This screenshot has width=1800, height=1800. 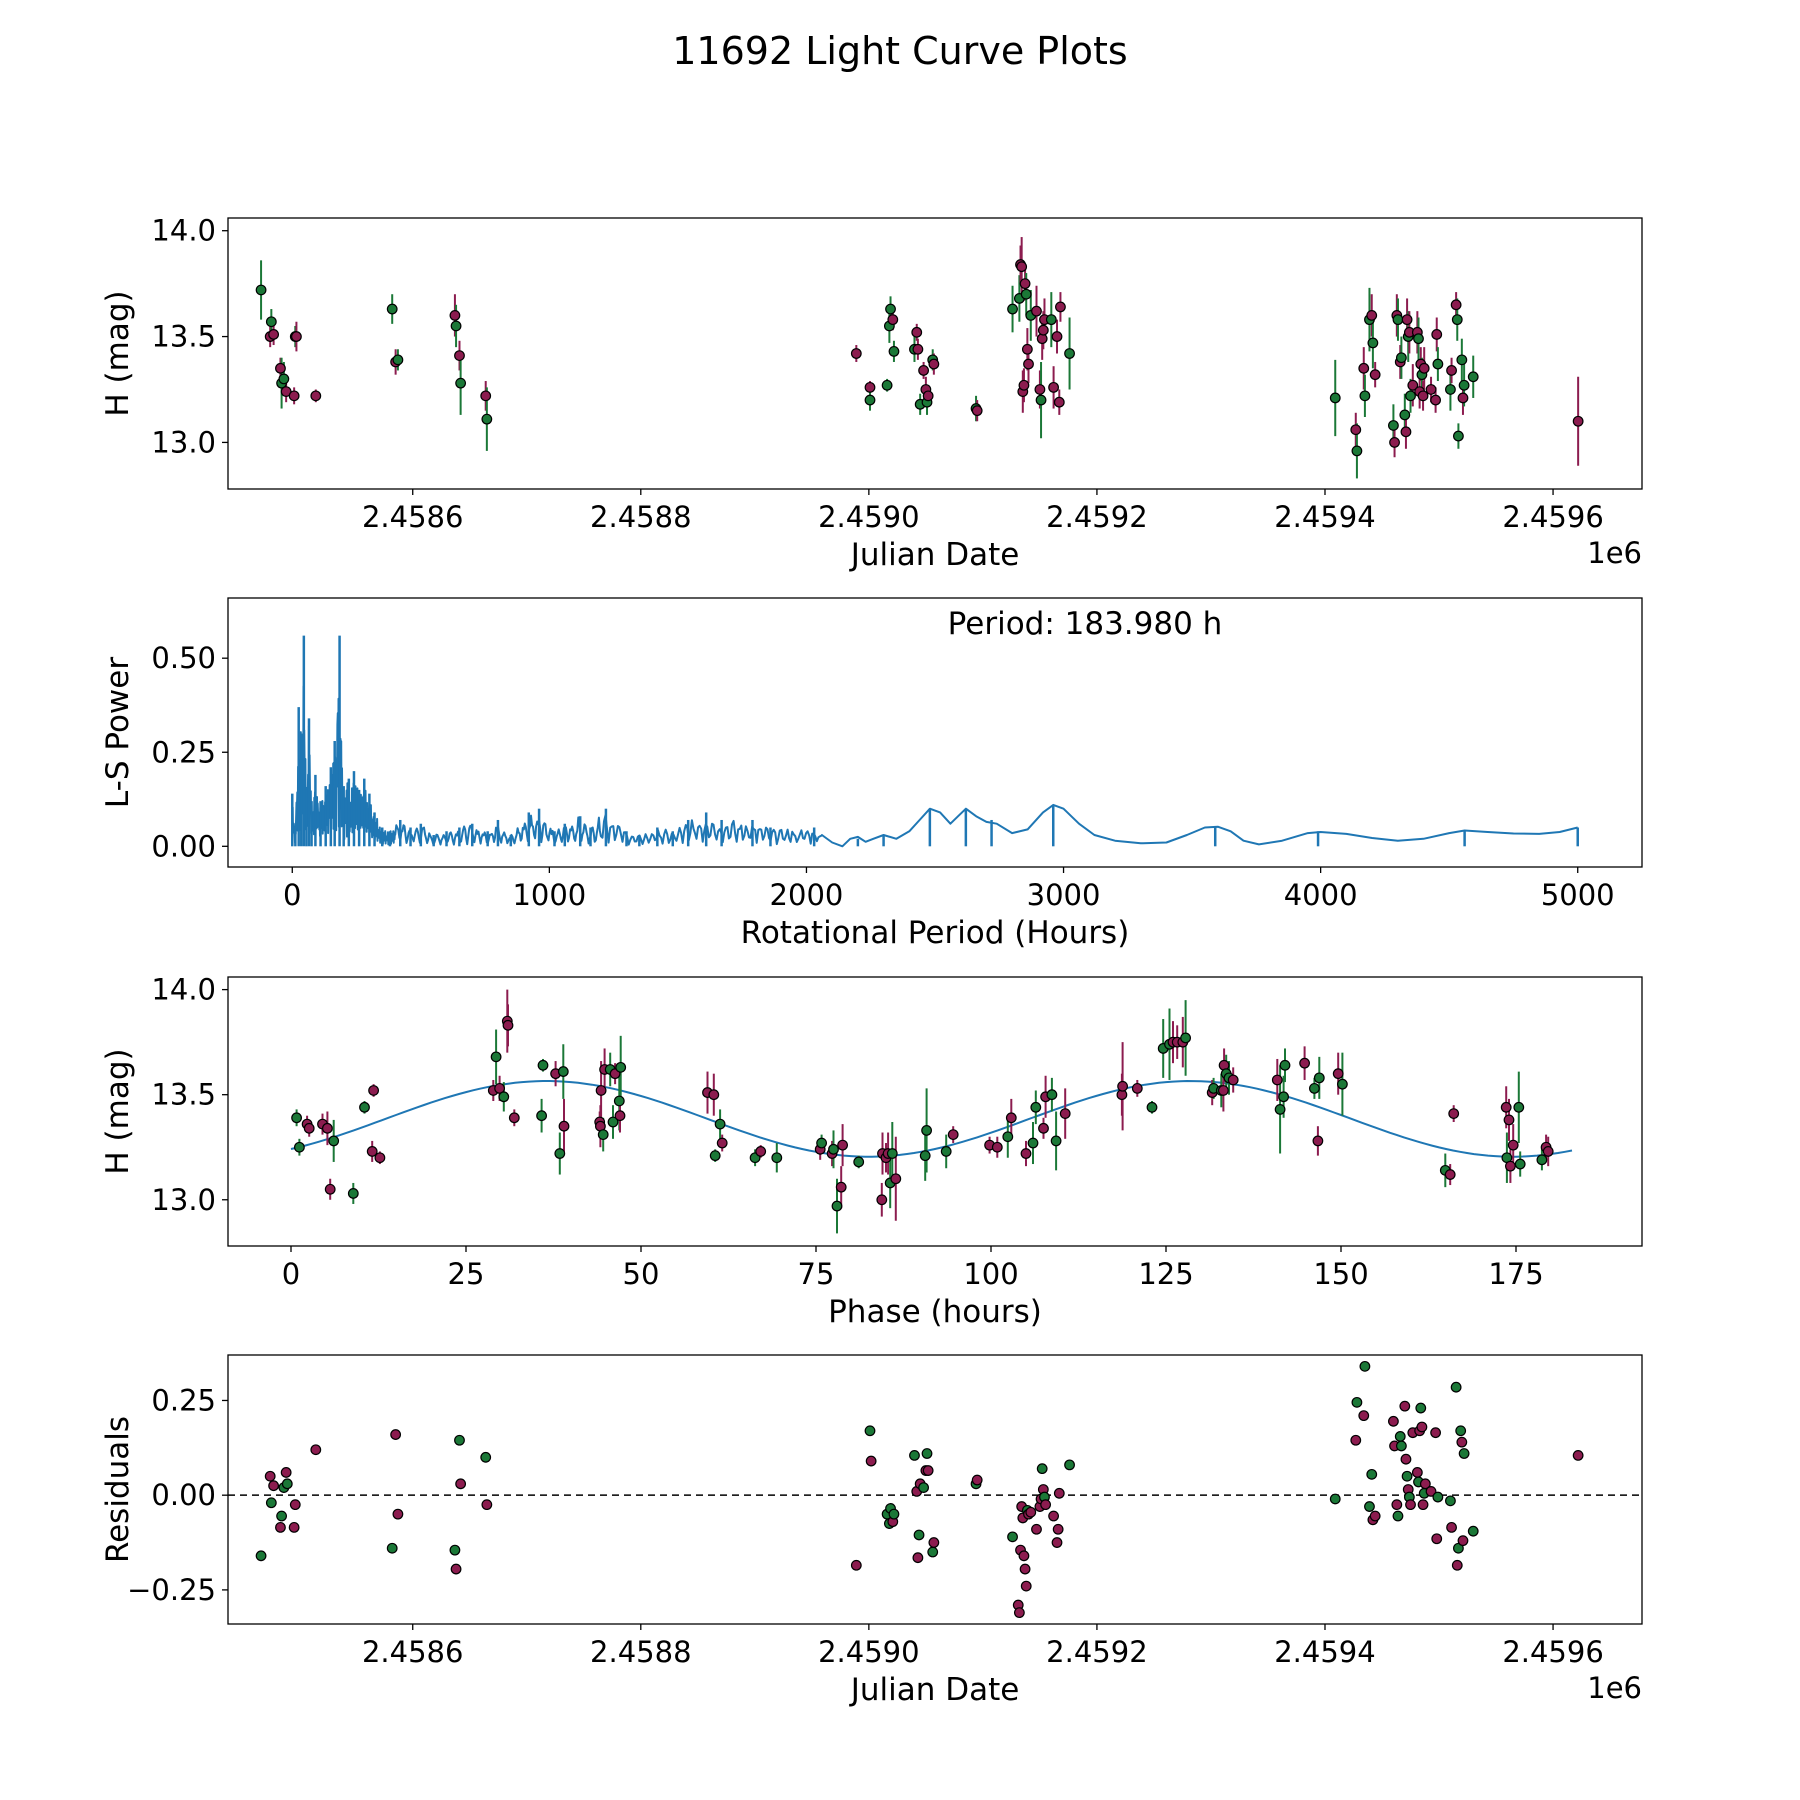 I want to click on x-tick-label: 100, so click(x=990, y=1274).